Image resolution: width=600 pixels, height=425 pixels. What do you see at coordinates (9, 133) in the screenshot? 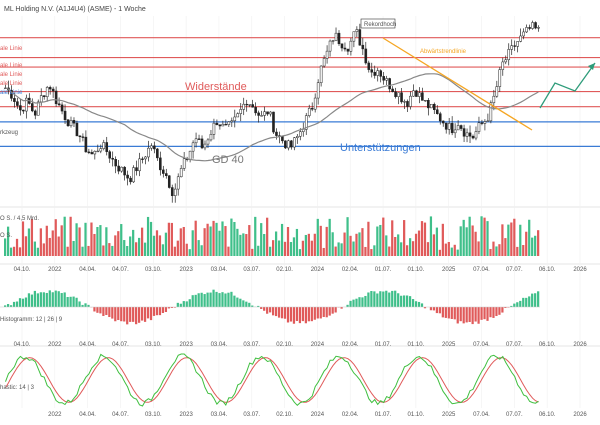
I see `left-label-5: rkzeug` at bounding box center [9, 133].